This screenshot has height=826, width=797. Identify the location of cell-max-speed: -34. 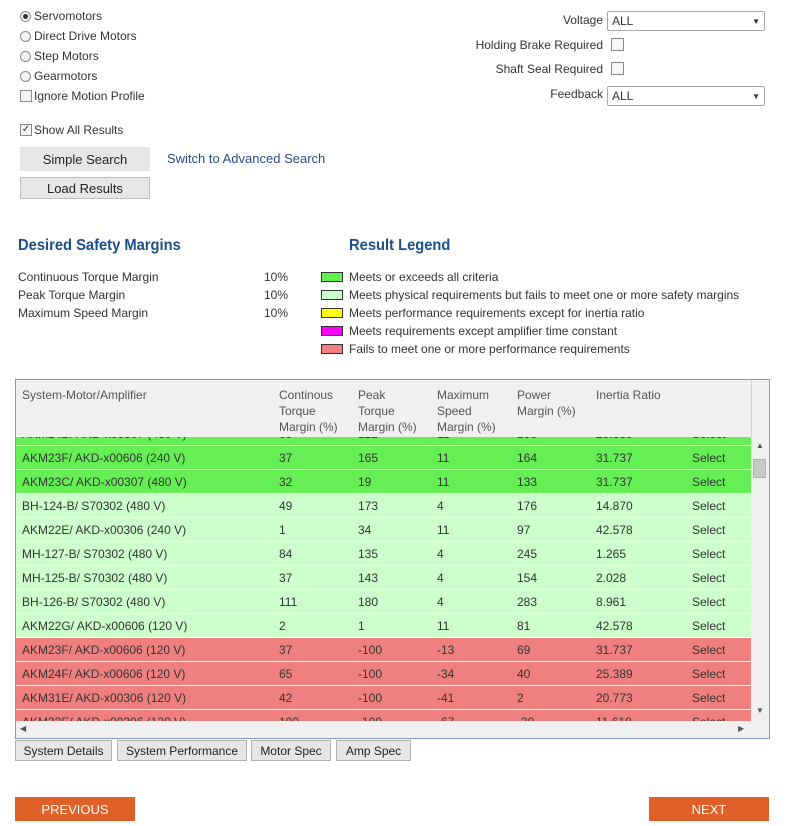
(446, 674).